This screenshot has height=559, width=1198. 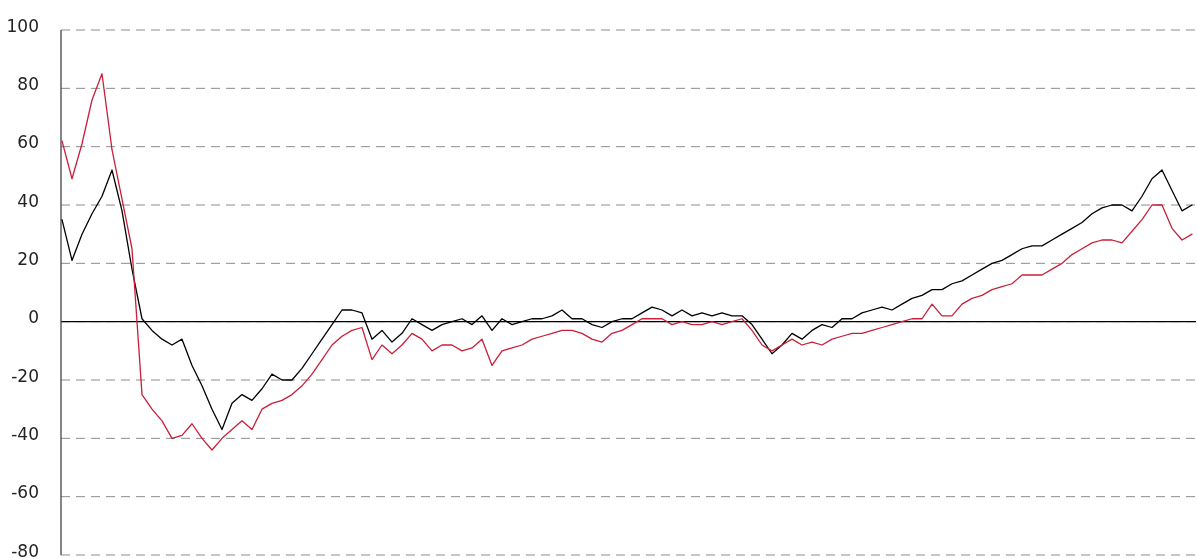 What do you see at coordinates (33, 317) in the screenshot?
I see `y-tick-label: 0` at bounding box center [33, 317].